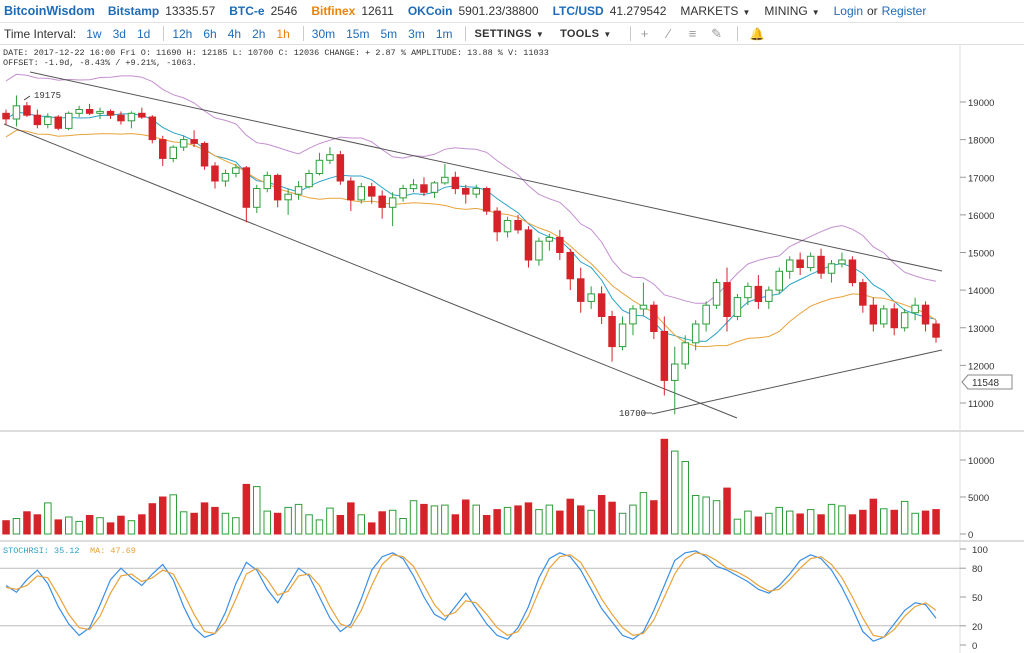 The height and width of the screenshot is (653, 1024). I want to click on interval-5m: 5m, so click(389, 33).